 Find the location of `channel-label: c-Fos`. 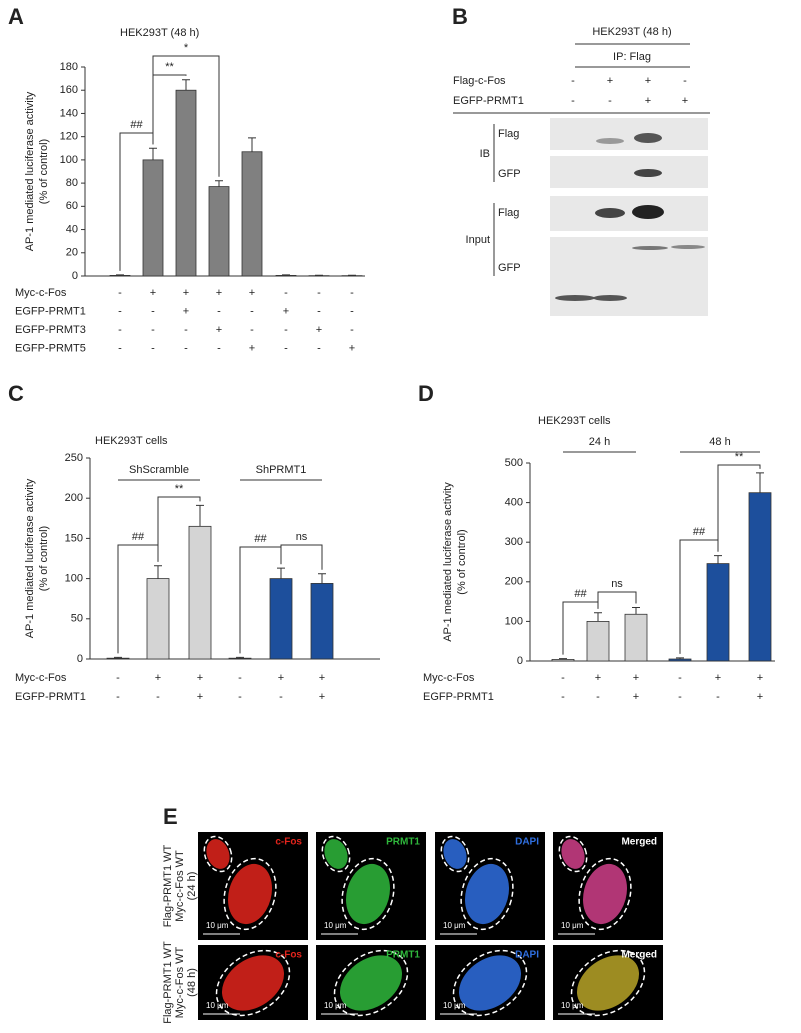

channel-label: c-Fos is located at coordinates (288, 955).